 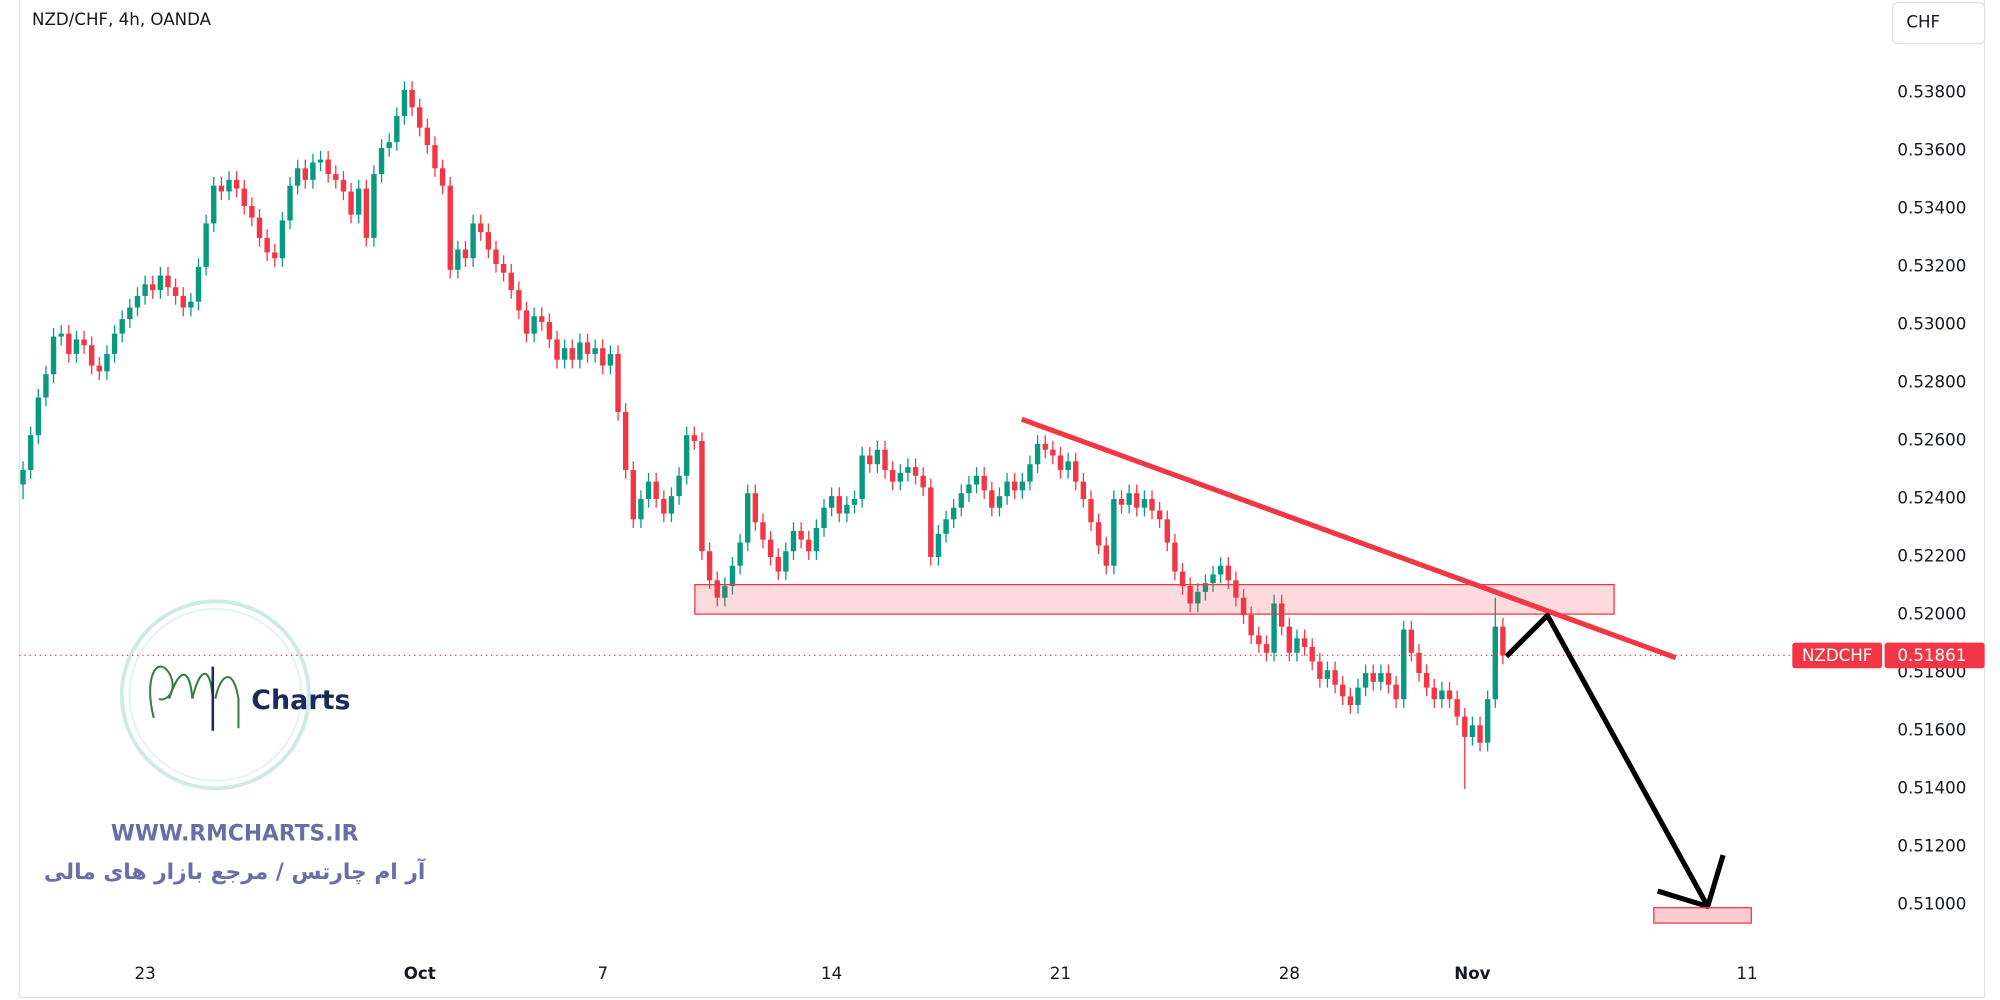 What do you see at coordinates (235, 871) in the screenshot?
I see `watermark-tagline: آر ام چارتس / مرجع بازار های مالی` at bounding box center [235, 871].